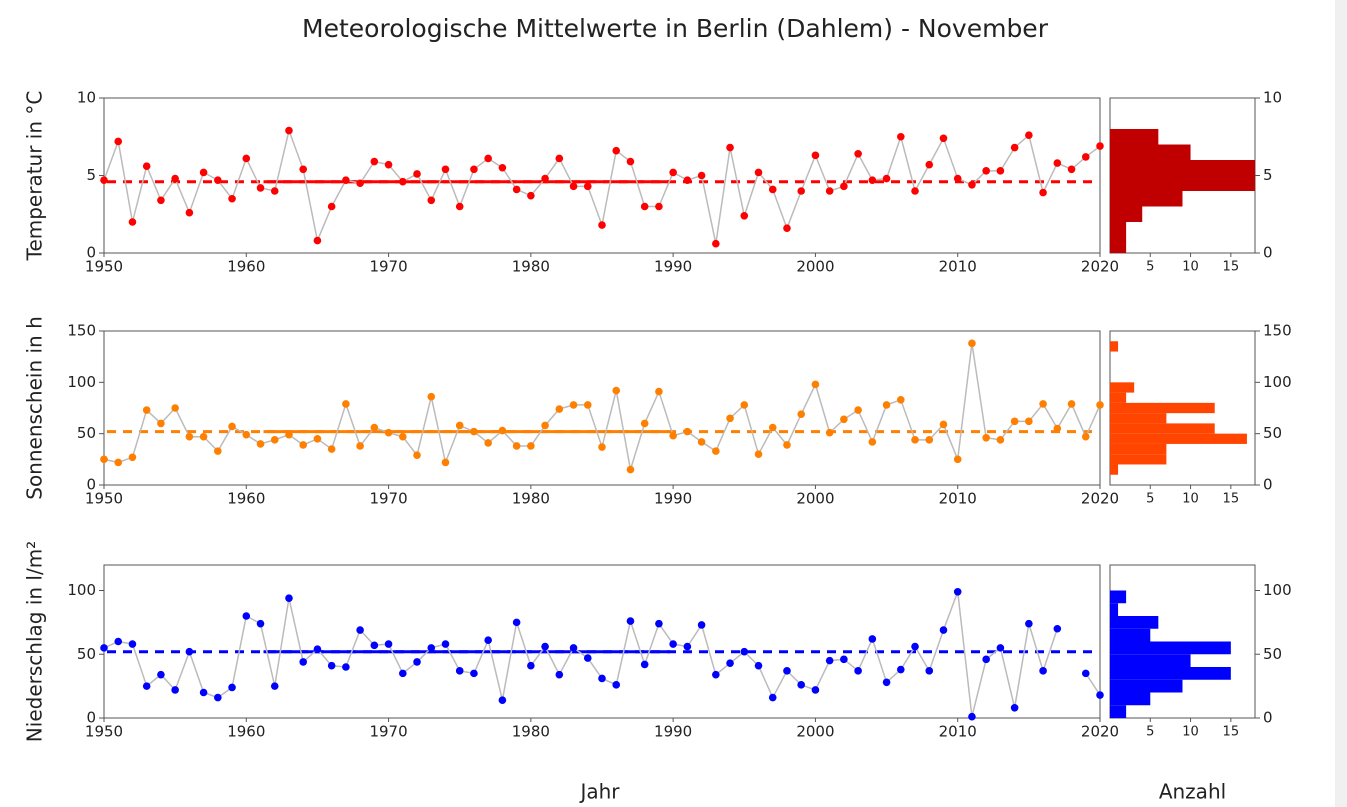 The height and width of the screenshot is (807, 1347). I want to click on y-tick-label: 50, so click(1272, 433).